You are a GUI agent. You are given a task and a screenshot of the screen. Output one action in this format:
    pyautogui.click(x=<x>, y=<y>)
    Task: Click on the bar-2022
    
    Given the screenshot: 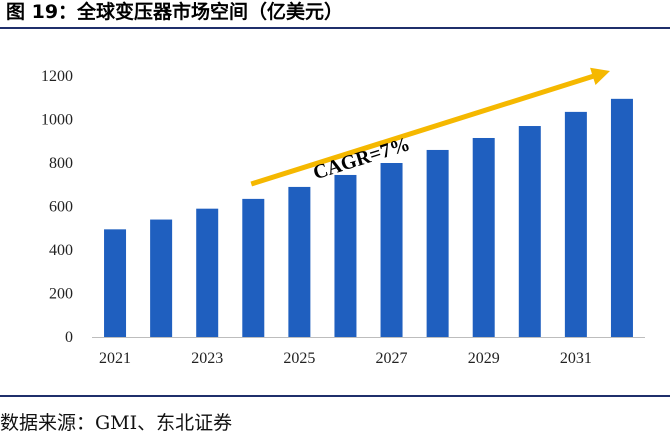 What is the action you would take?
    pyautogui.click(x=161, y=278)
    